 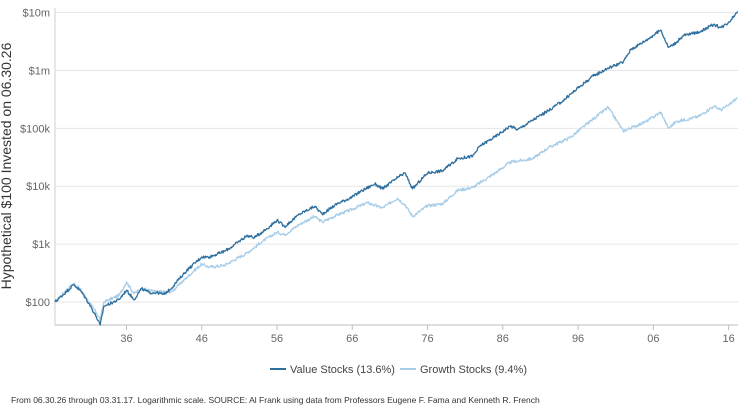 What do you see at coordinates (578, 339) in the screenshot?
I see `x-tick-label: 96` at bounding box center [578, 339].